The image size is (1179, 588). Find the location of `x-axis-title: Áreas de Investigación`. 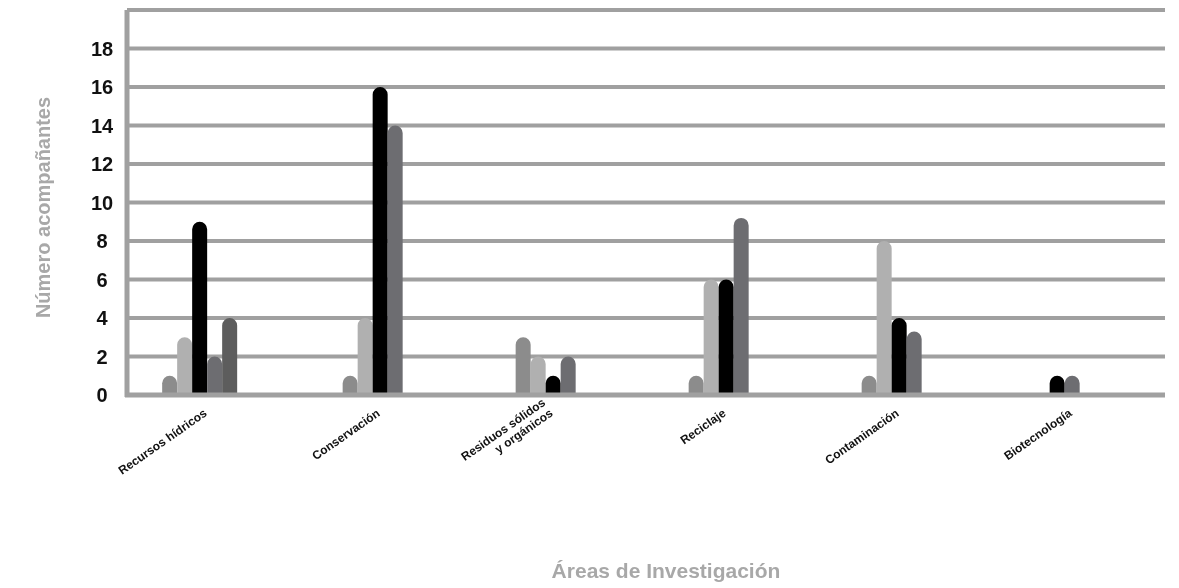

x-axis-title: Áreas de Investigación is located at coordinates (666, 570).